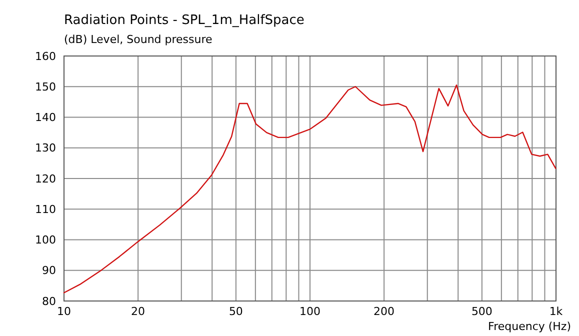 Image resolution: width=579 pixels, height=336 pixels. Describe the element at coordinates (481, 311) in the screenshot. I see `x-tick-label: 500` at that location.